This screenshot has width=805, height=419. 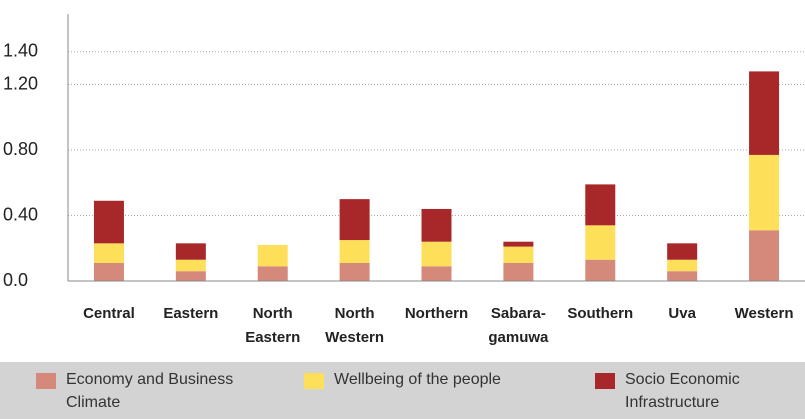 What do you see at coordinates (682, 313) in the screenshot?
I see `x-tick-label: Uva` at bounding box center [682, 313].